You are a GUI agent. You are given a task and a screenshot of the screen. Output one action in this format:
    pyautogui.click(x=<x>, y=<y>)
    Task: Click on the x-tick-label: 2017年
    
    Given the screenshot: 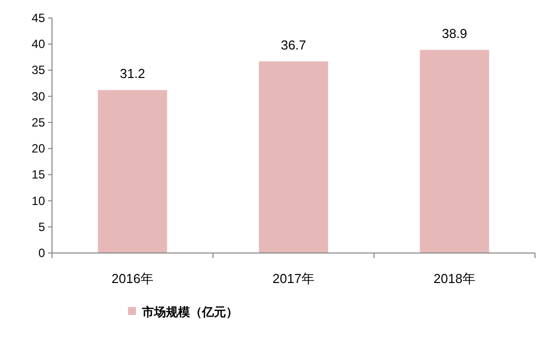 What is the action you would take?
    pyautogui.click(x=293, y=278)
    